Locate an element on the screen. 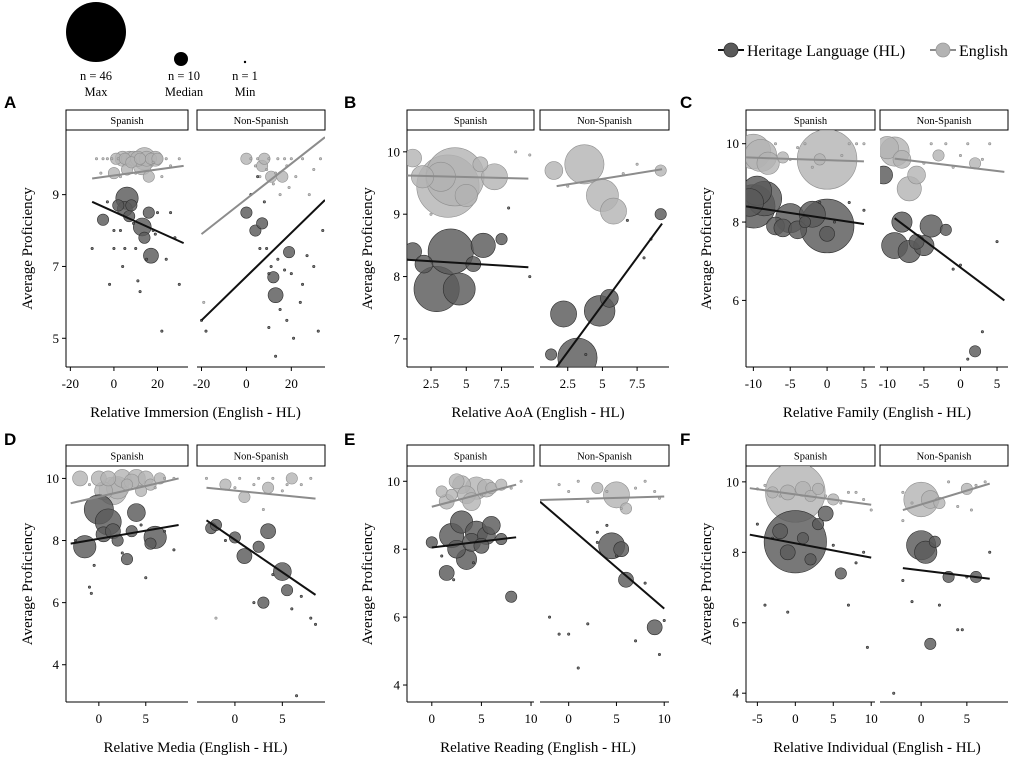 This screenshot has height=766, width=1021. facet-spanish: Spanish -5 0 5 10 is located at coordinates (811, 585).